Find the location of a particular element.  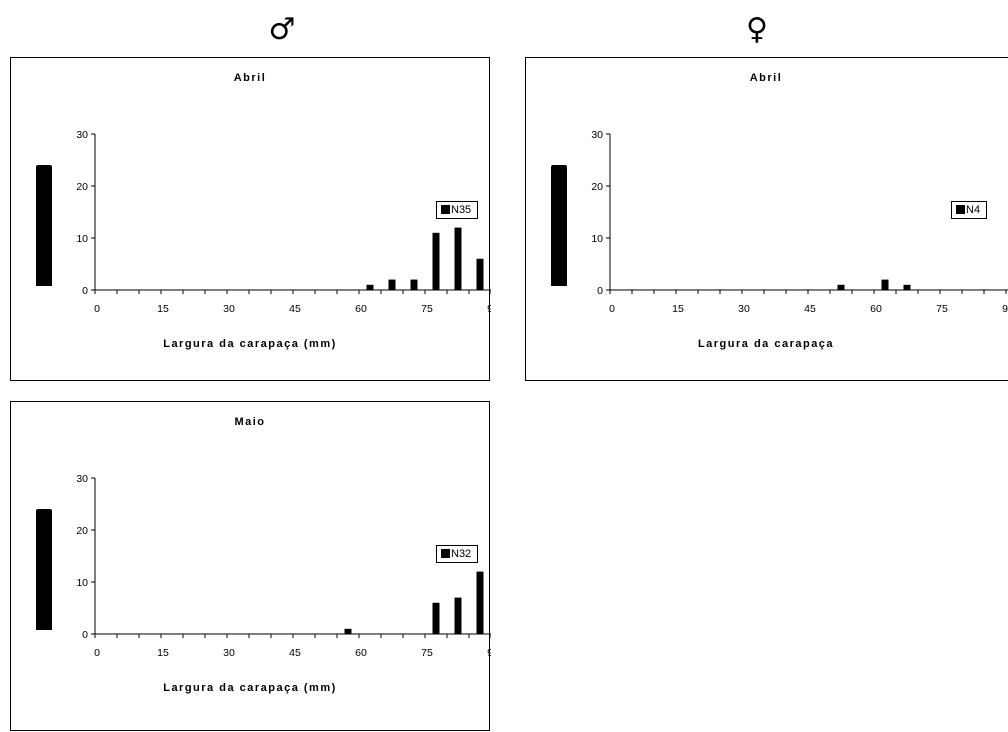

legend: N4 is located at coordinates (969, 210).